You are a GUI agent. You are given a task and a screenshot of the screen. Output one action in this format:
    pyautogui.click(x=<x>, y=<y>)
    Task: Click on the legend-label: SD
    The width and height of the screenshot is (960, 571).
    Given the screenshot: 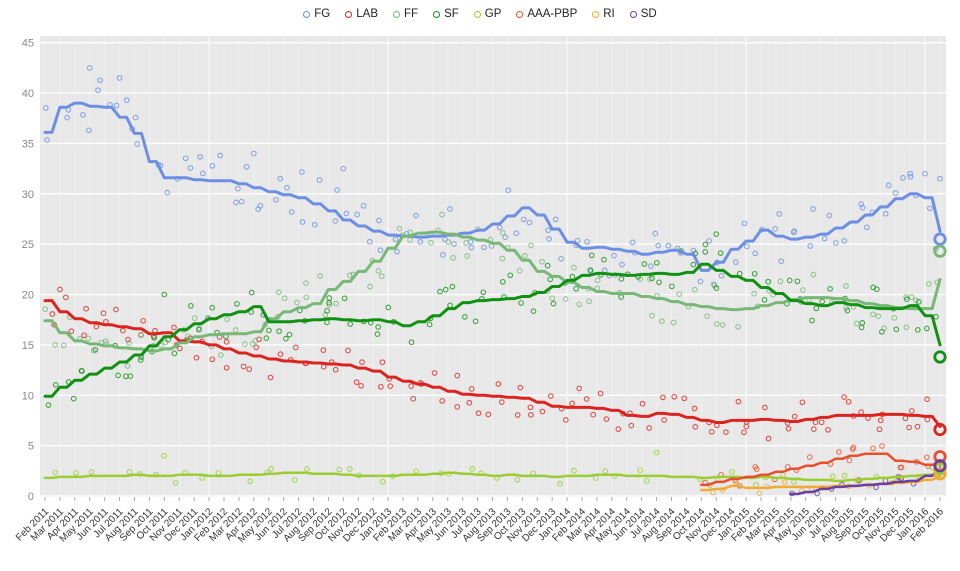 What is the action you would take?
    pyautogui.click(x=648, y=14)
    